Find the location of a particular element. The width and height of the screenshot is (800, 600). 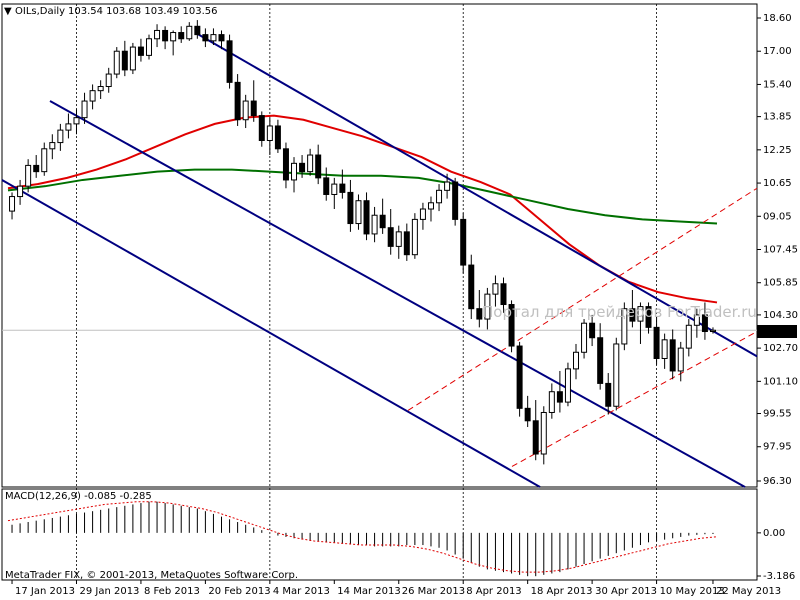

y-tick-label: 17.00 is located at coordinates (777, 51).